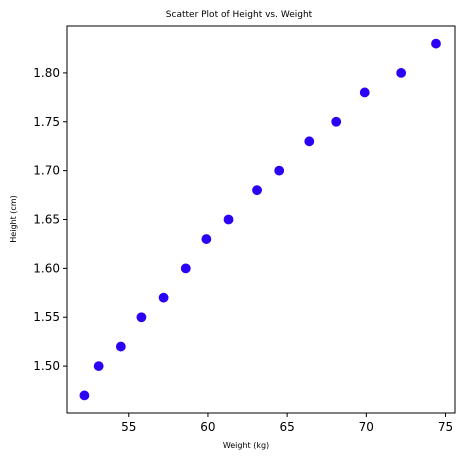 This screenshot has width=461, height=456. What do you see at coordinates (46, 122) in the screenshot?
I see `y-tick-label: 1.75` at bounding box center [46, 122].